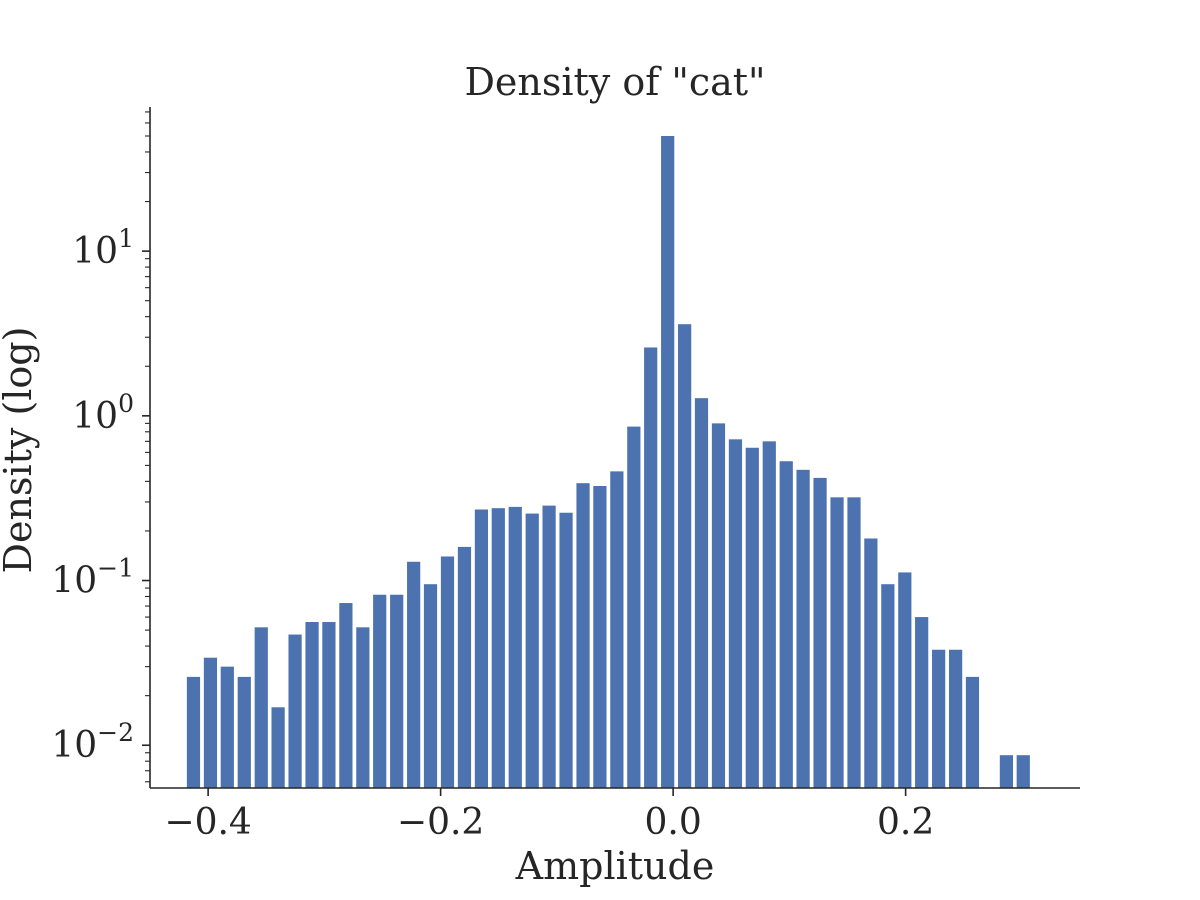 Image resolution: width=1200 pixels, height=900 pixels. What do you see at coordinates (615, 866) in the screenshot?
I see `x-axis-label: Amplitude` at bounding box center [615, 866].